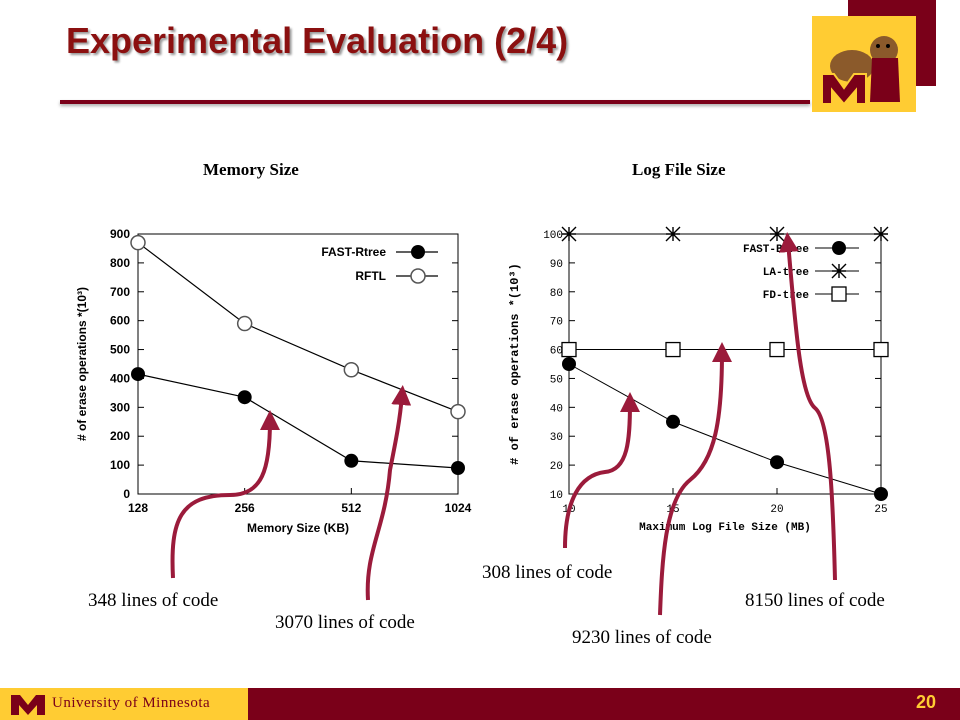  I want to click on footer-university-name: University of Minnesota, so click(131, 703).